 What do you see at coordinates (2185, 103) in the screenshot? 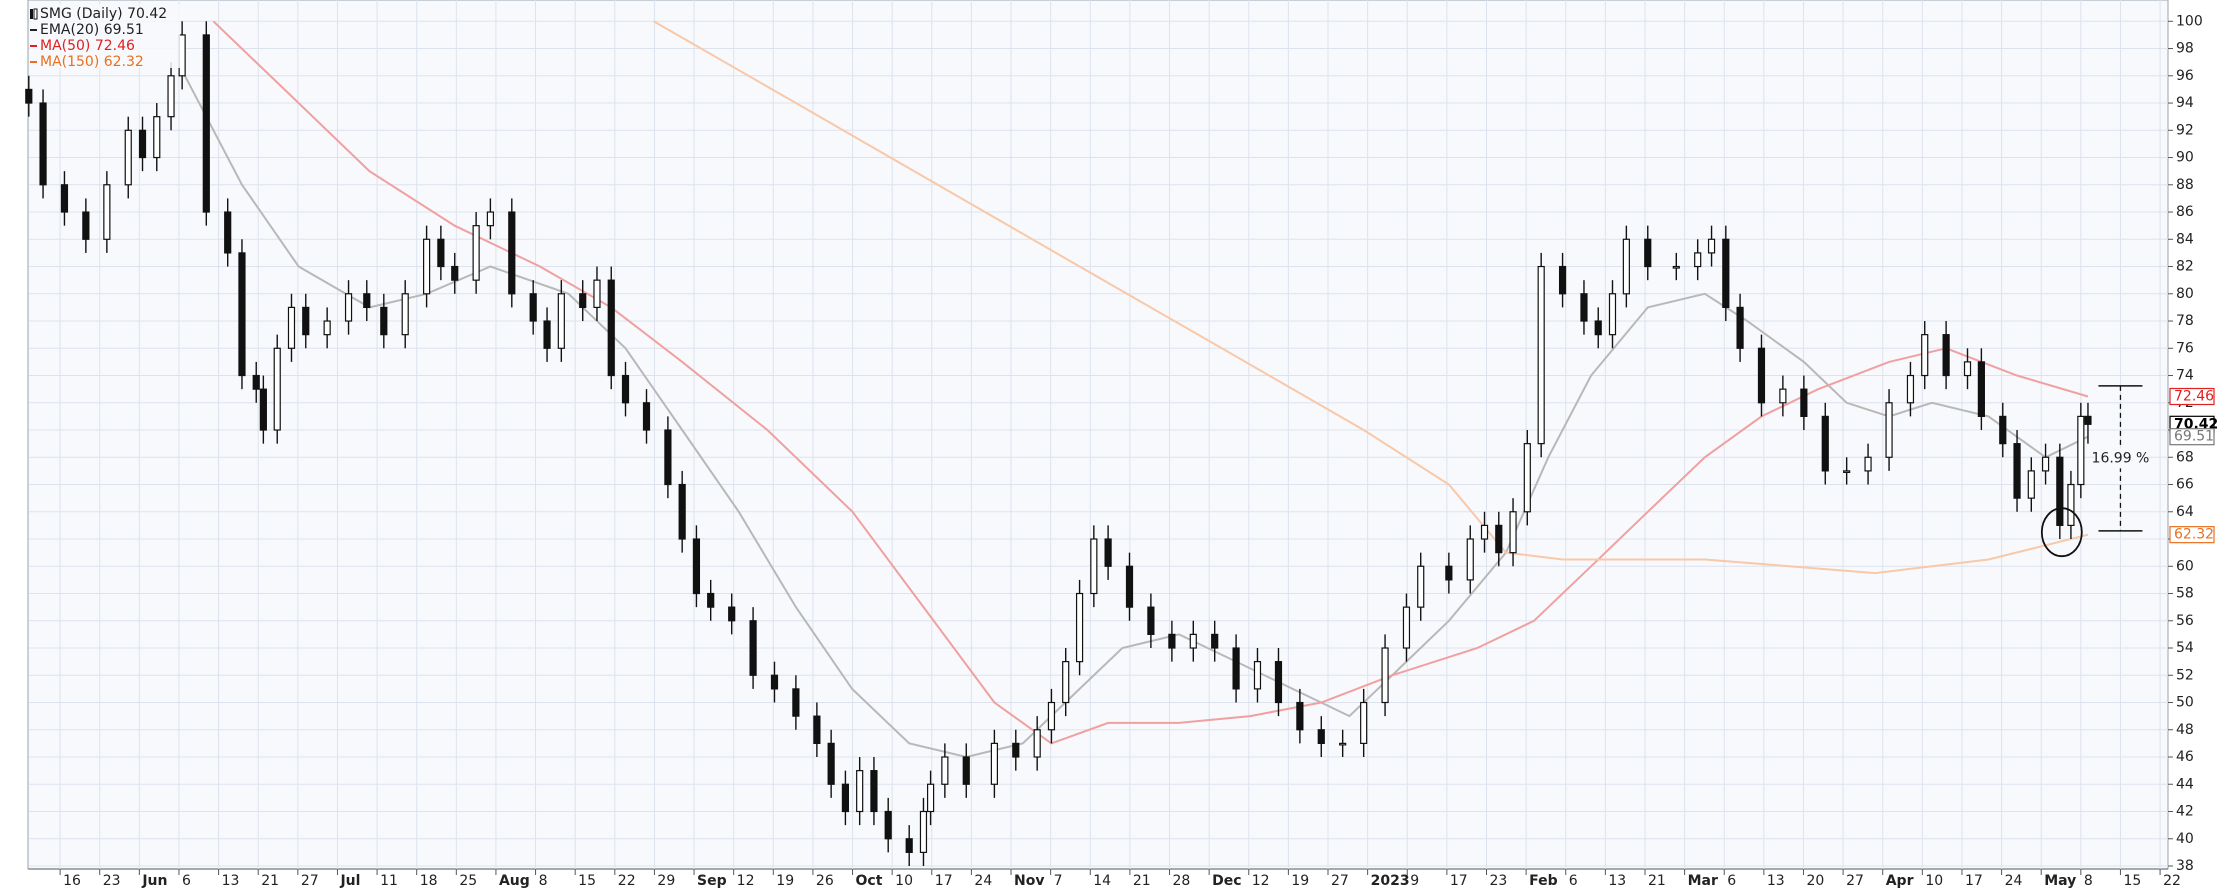
I see `y-tick-label: 94` at bounding box center [2185, 103].